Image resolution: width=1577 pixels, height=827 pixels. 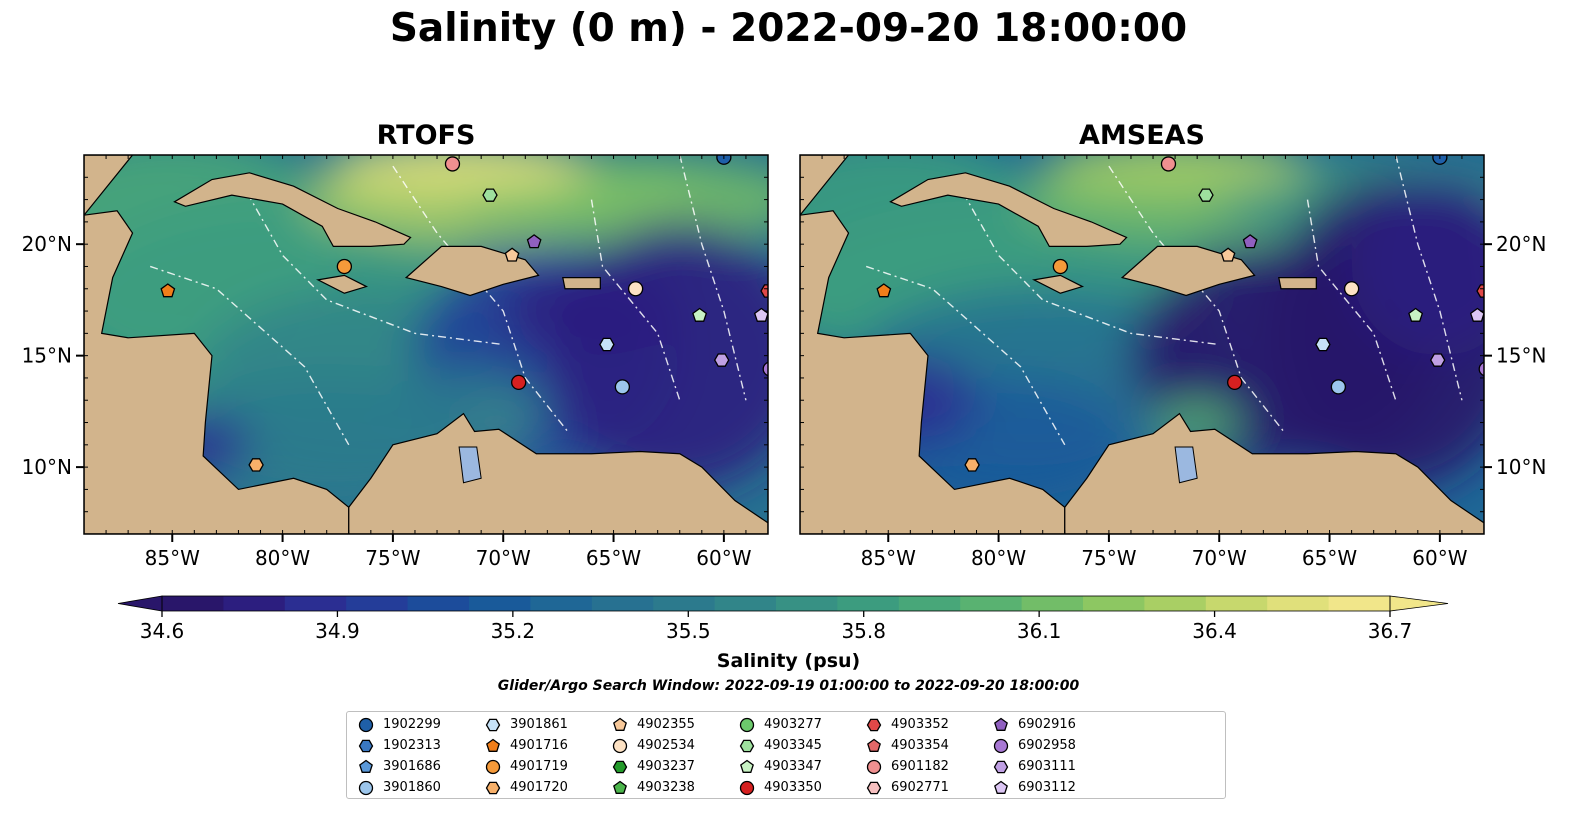 I want to click on legend-item-6903111: 6903111, so click(x=1034, y=766).